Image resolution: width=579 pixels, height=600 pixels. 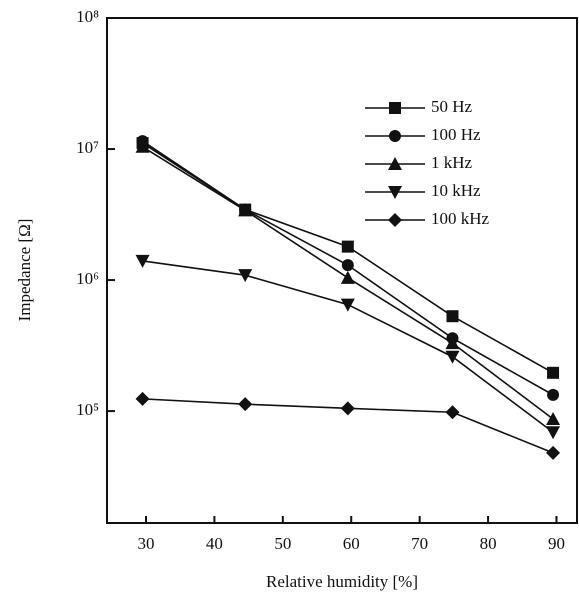 What do you see at coordinates (460, 218) in the screenshot?
I see `legend-label: 100 kHz` at bounding box center [460, 218].